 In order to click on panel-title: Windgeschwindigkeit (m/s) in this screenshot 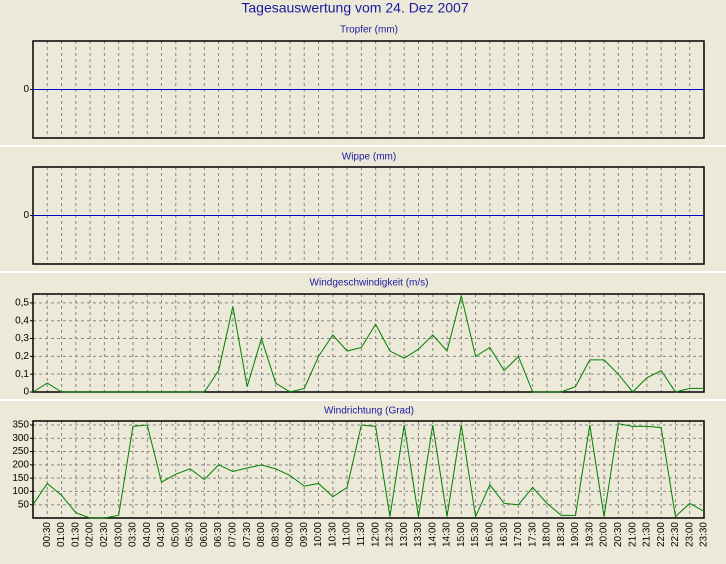, I will do `click(369, 283)`.